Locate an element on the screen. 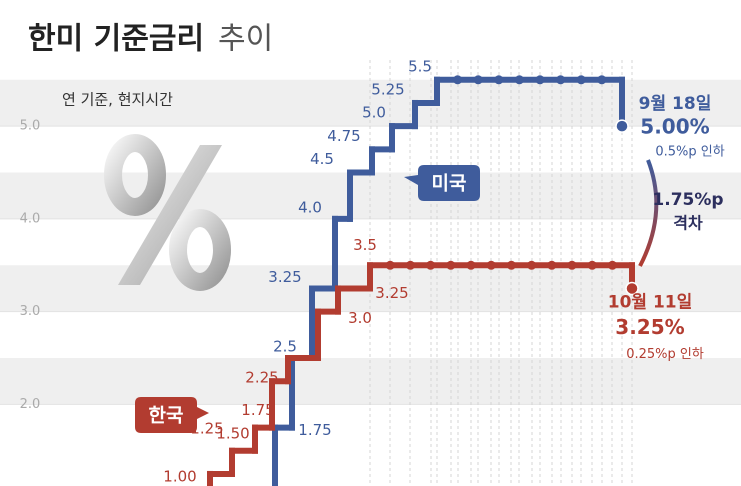 This screenshot has width=741, height=486. gap-text: 격차 is located at coordinates (688, 223).